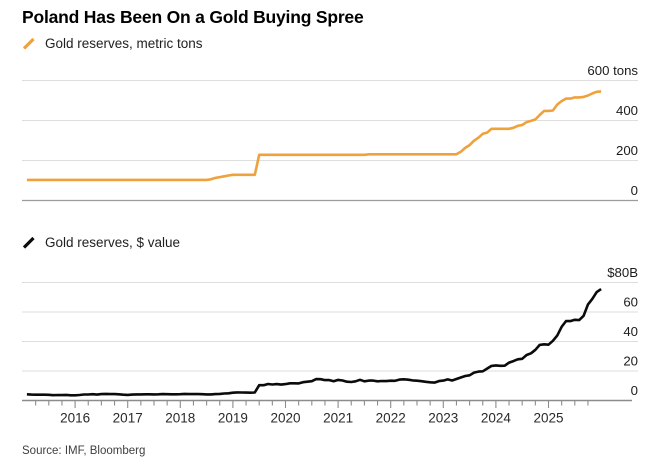 The height and width of the screenshot is (473, 664). What do you see at coordinates (627, 110) in the screenshot?
I see `y-tick-label: 400` at bounding box center [627, 110].